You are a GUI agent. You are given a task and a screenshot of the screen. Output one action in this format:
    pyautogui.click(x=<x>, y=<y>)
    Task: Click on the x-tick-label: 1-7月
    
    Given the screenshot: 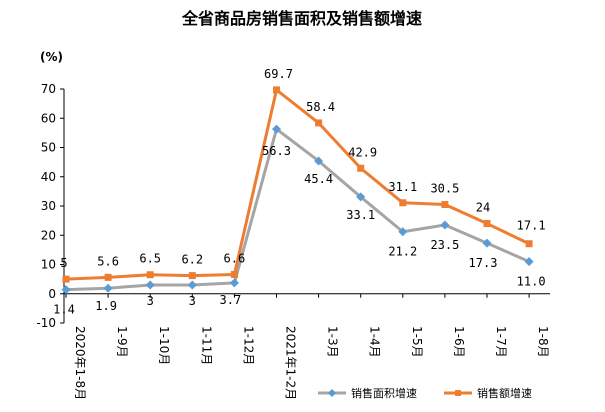 What is the action you would take?
    pyautogui.click(x=501, y=342)
    